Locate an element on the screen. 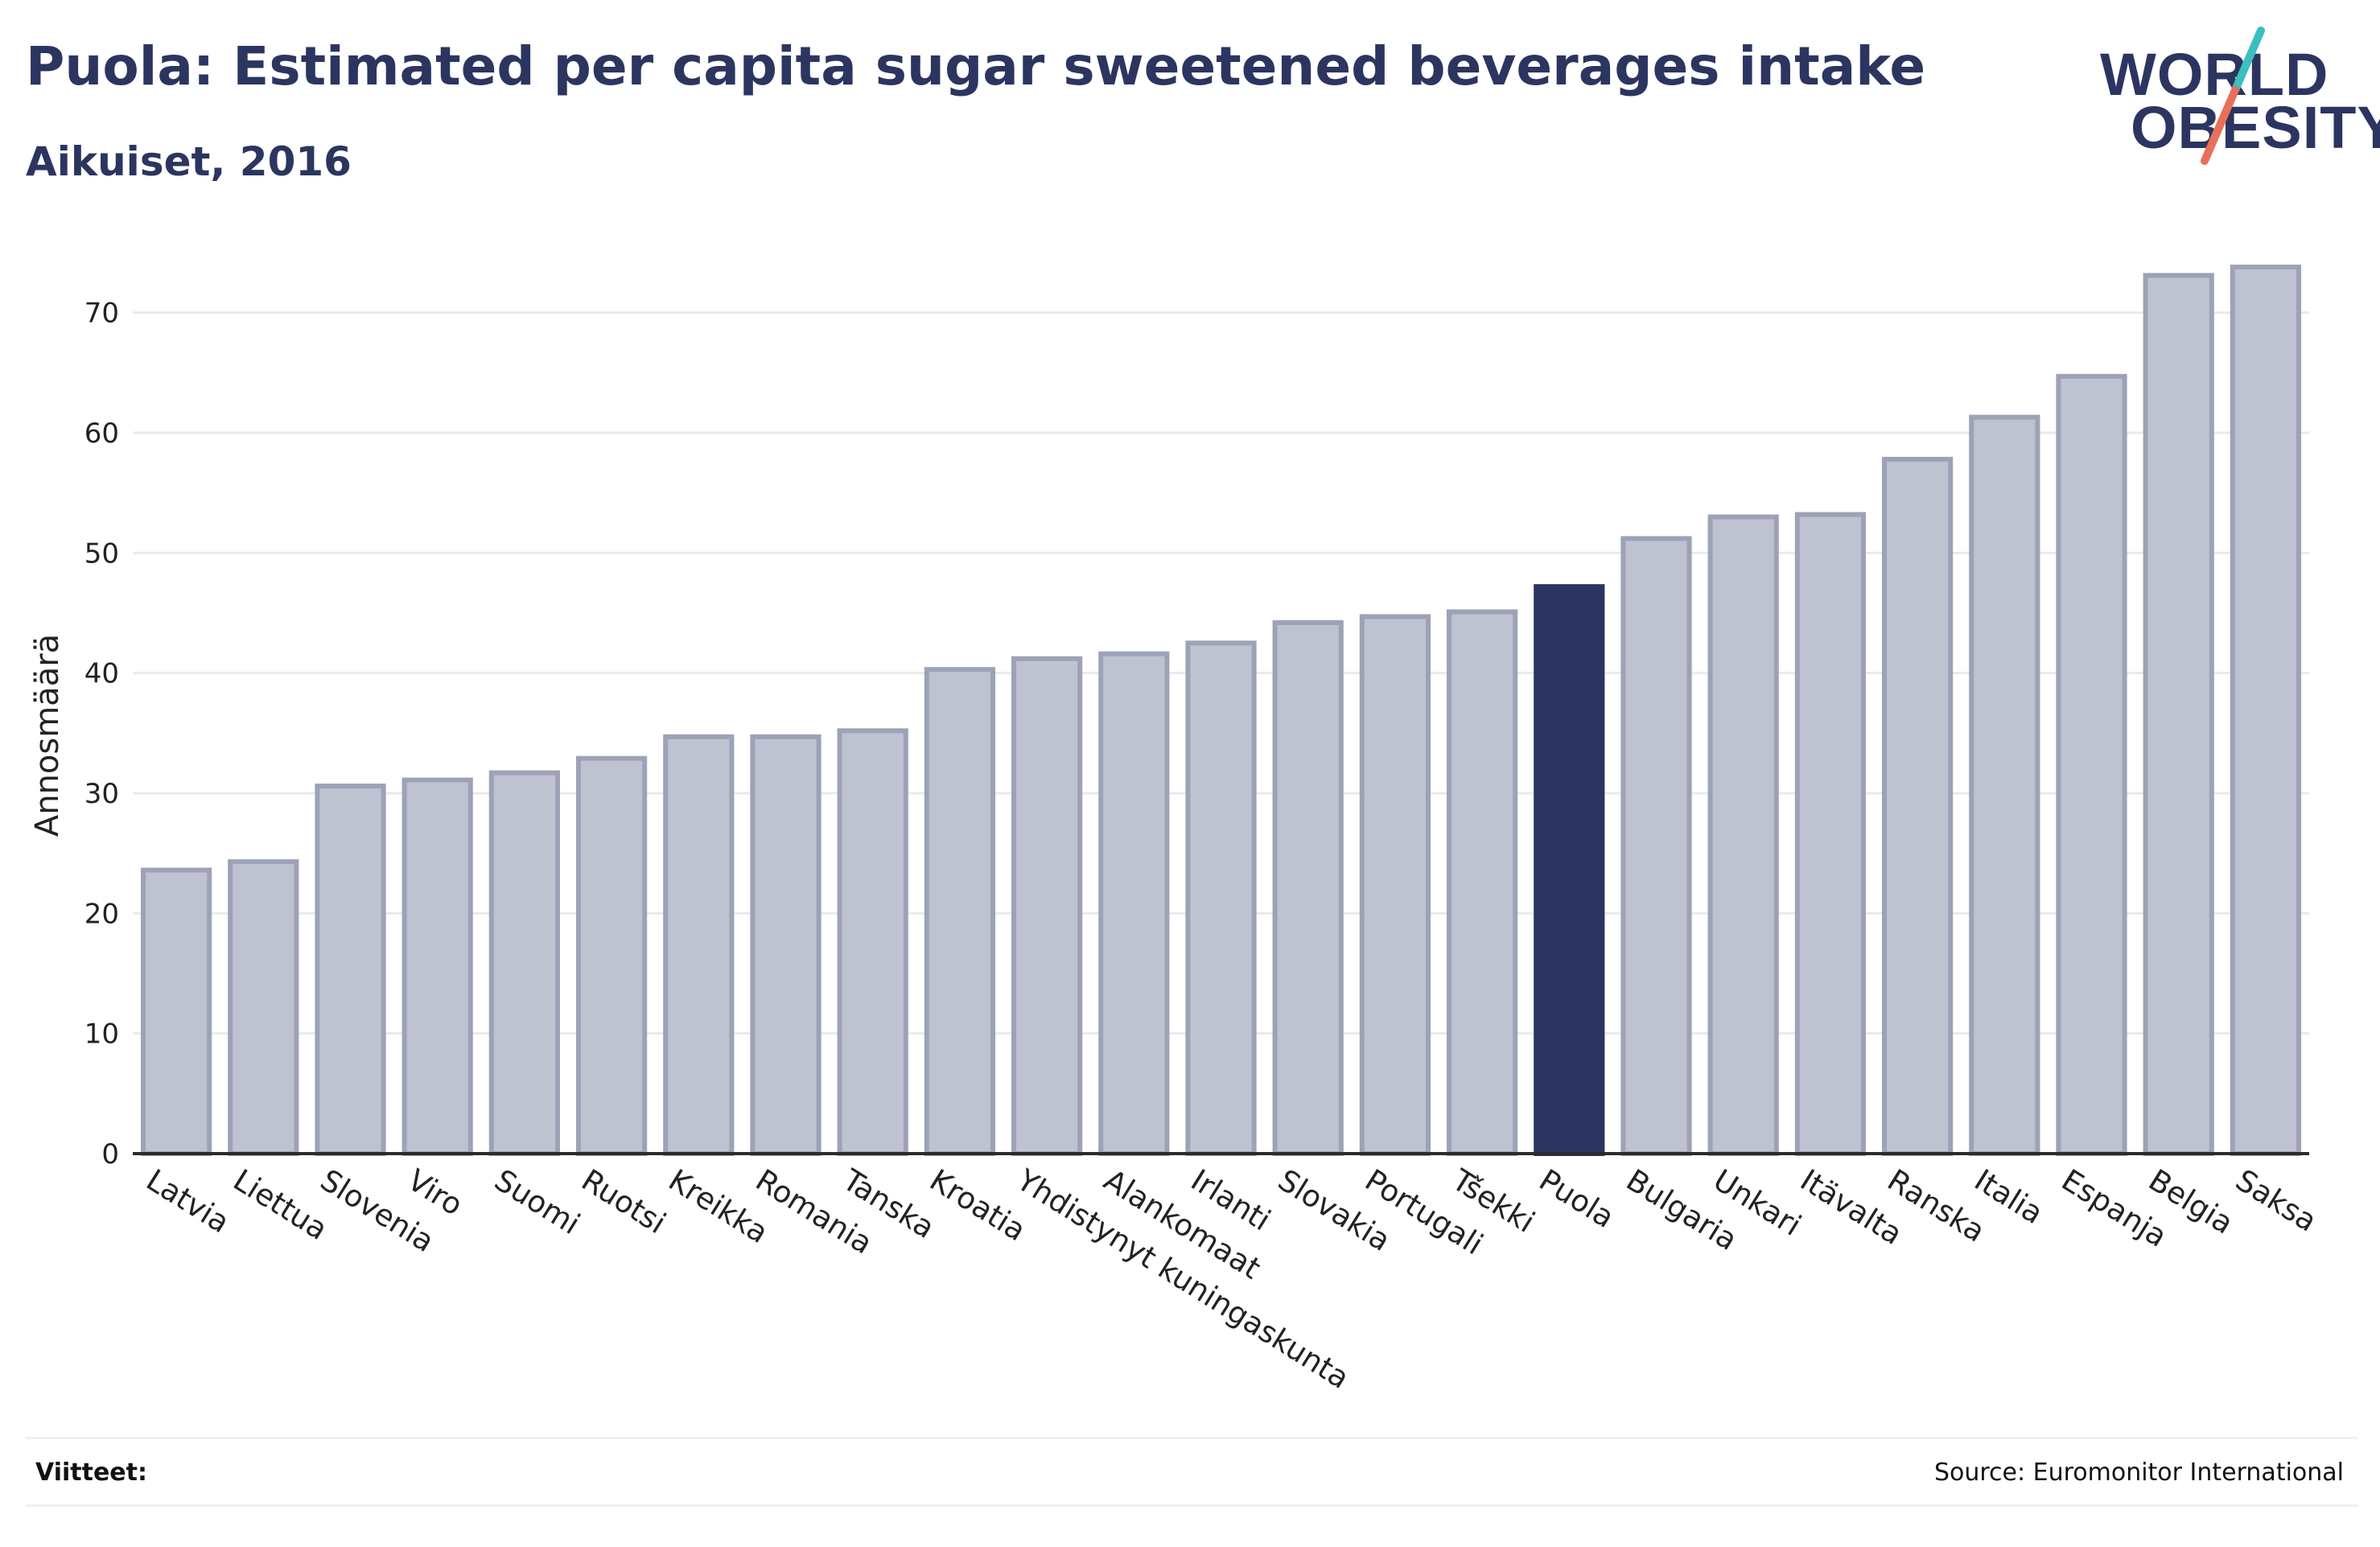 This screenshot has height=1547, width=2380. y-tick-label: 0 is located at coordinates (110, 1154).